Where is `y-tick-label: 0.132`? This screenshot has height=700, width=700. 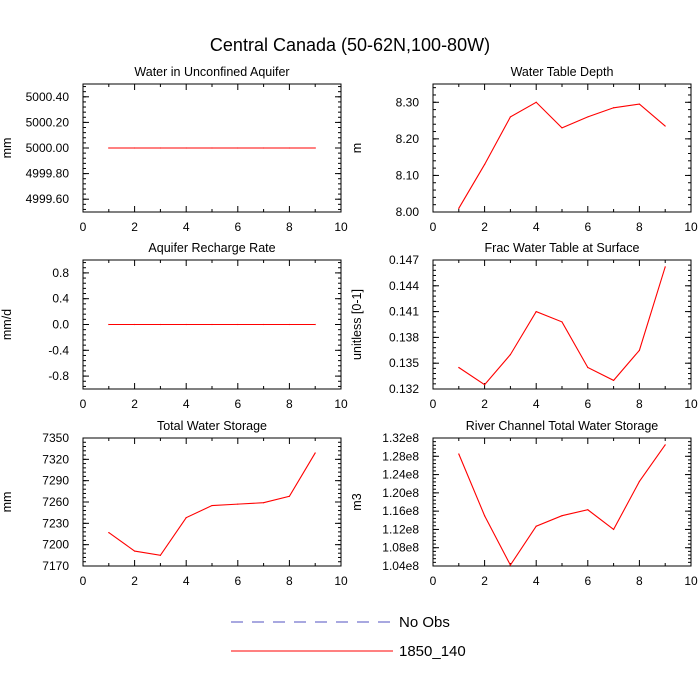
y-tick-label: 0.132 is located at coordinates (404, 389).